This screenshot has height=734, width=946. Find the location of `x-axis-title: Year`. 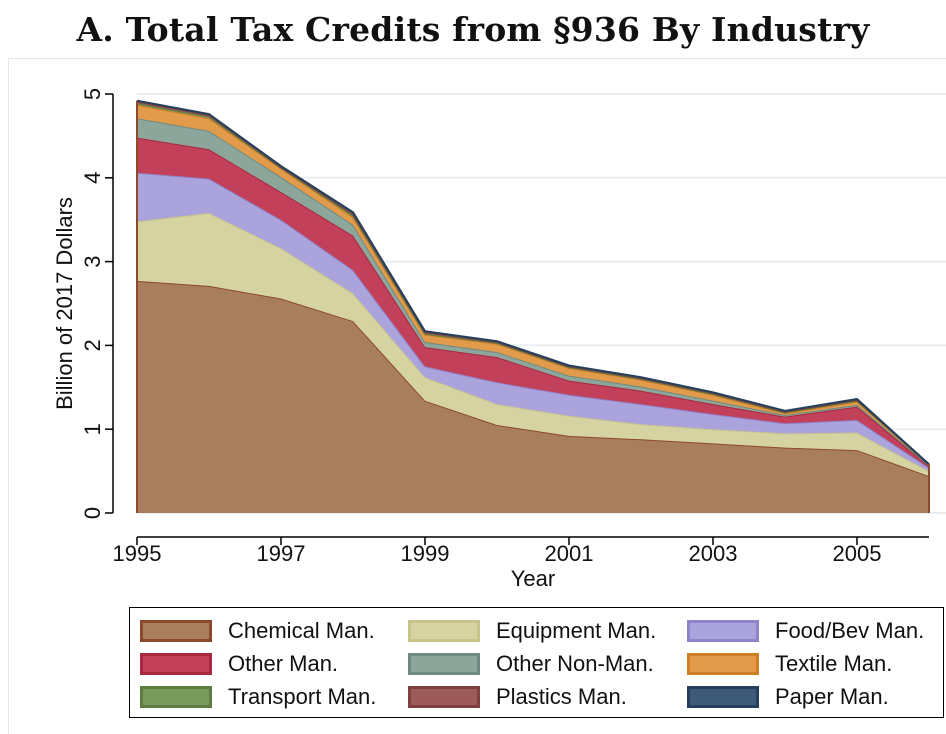

x-axis-title: Year is located at coordinates (533, 578).